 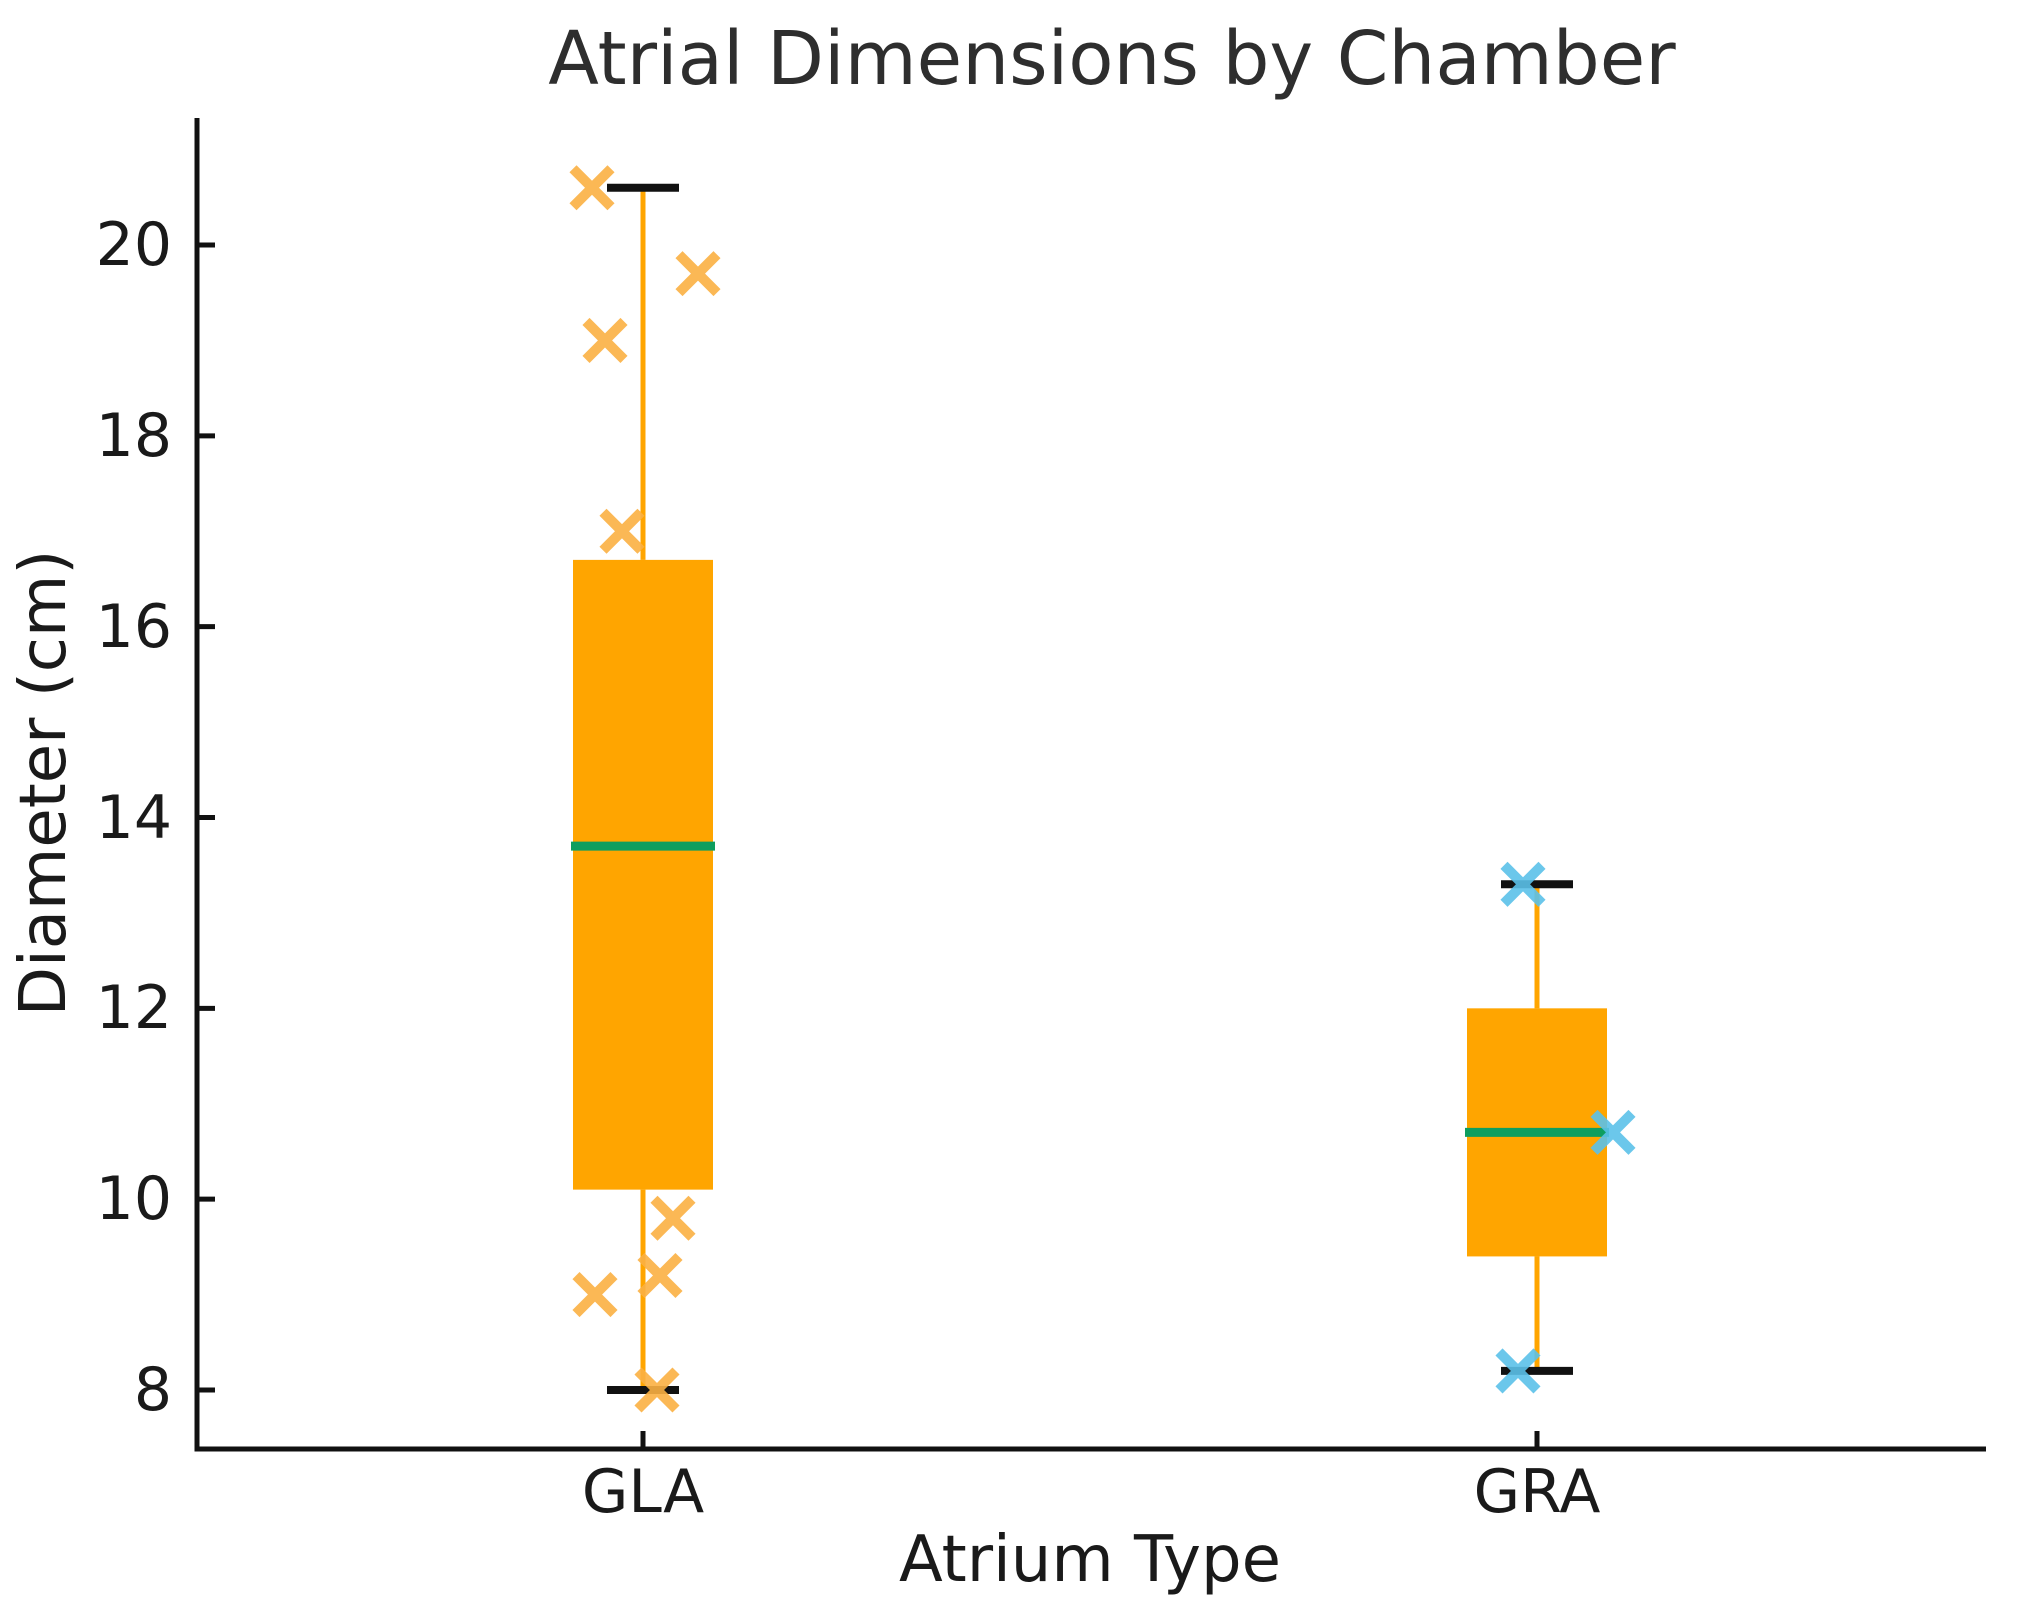 What do you see at coordinates (133, 1008) in the screenshot?
I see `y-tick-label: 12` at bounding box center [133, 1008].